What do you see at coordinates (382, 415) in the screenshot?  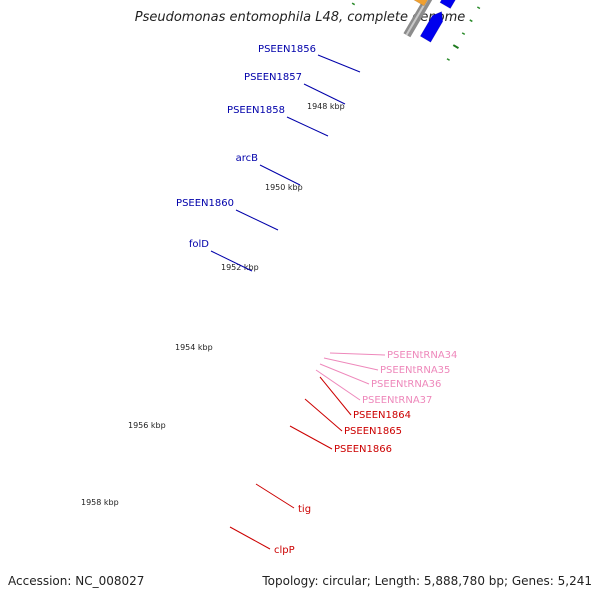 I see `gene-label: PSEEN1864` at bounding box center [382, 415].